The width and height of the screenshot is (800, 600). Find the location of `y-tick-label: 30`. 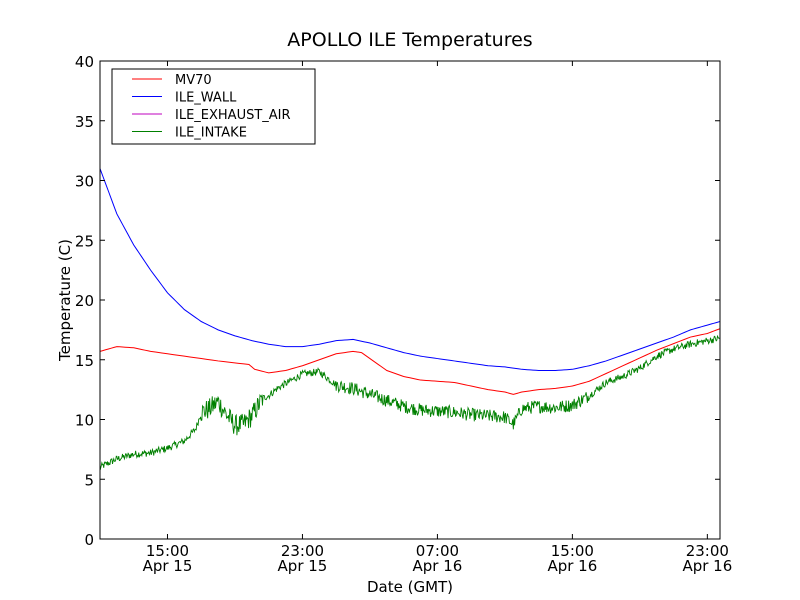

y-tick-label: 30 is located at coordinates (84, 182).